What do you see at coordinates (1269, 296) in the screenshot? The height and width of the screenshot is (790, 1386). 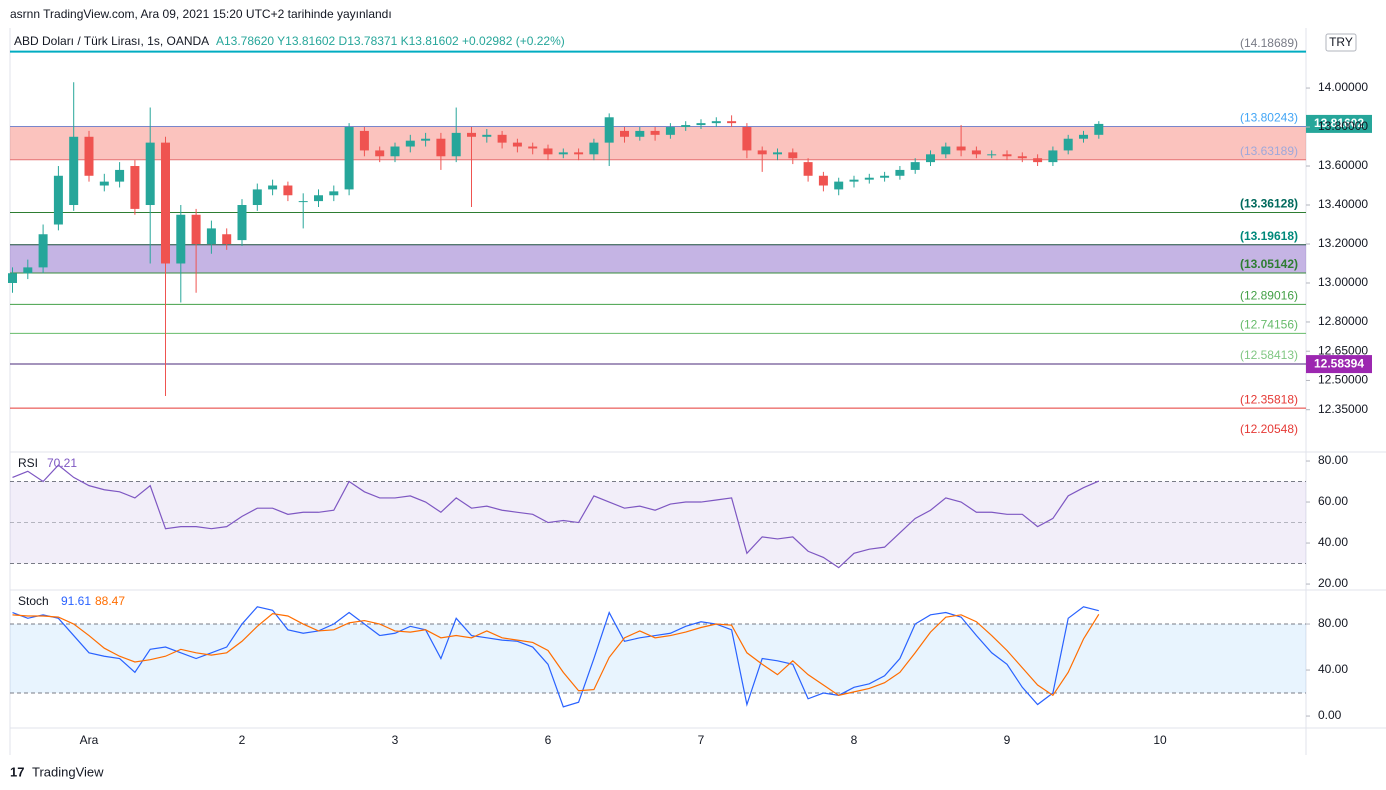 I see `price-level-label: (12.89016)` at bounding box center [1269, 296].